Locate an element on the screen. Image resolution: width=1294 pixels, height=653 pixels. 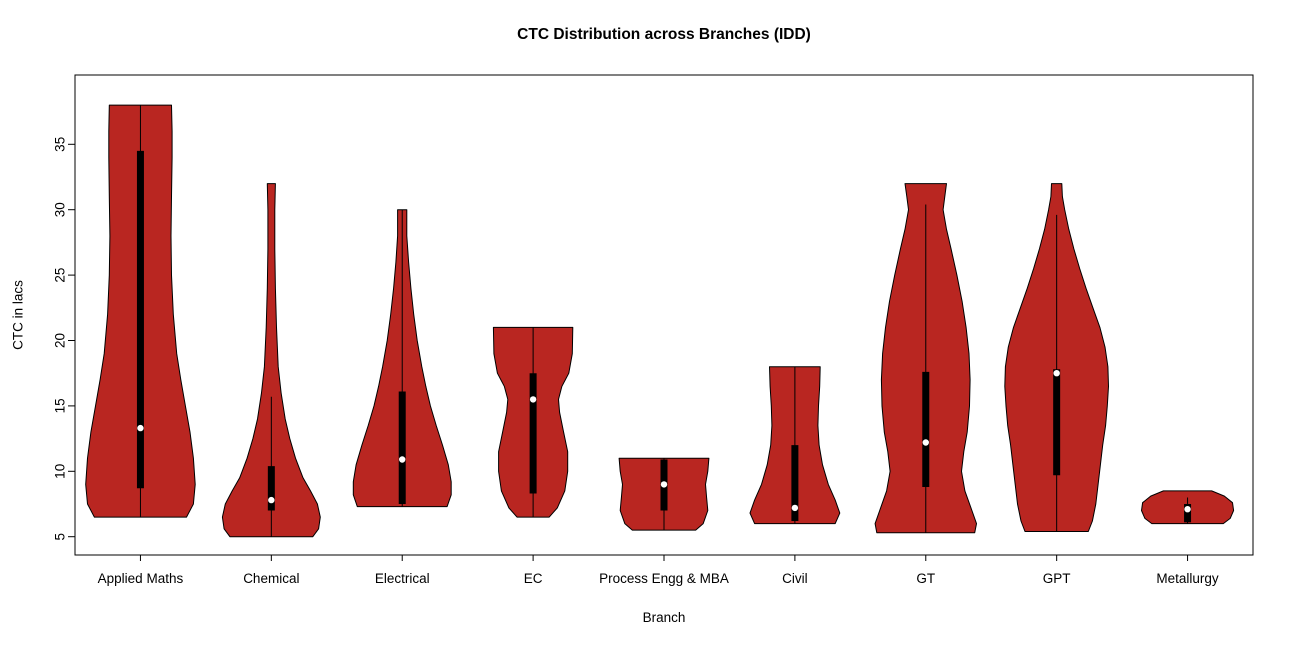
svg-text: EC is located at coordinates (533, 578).